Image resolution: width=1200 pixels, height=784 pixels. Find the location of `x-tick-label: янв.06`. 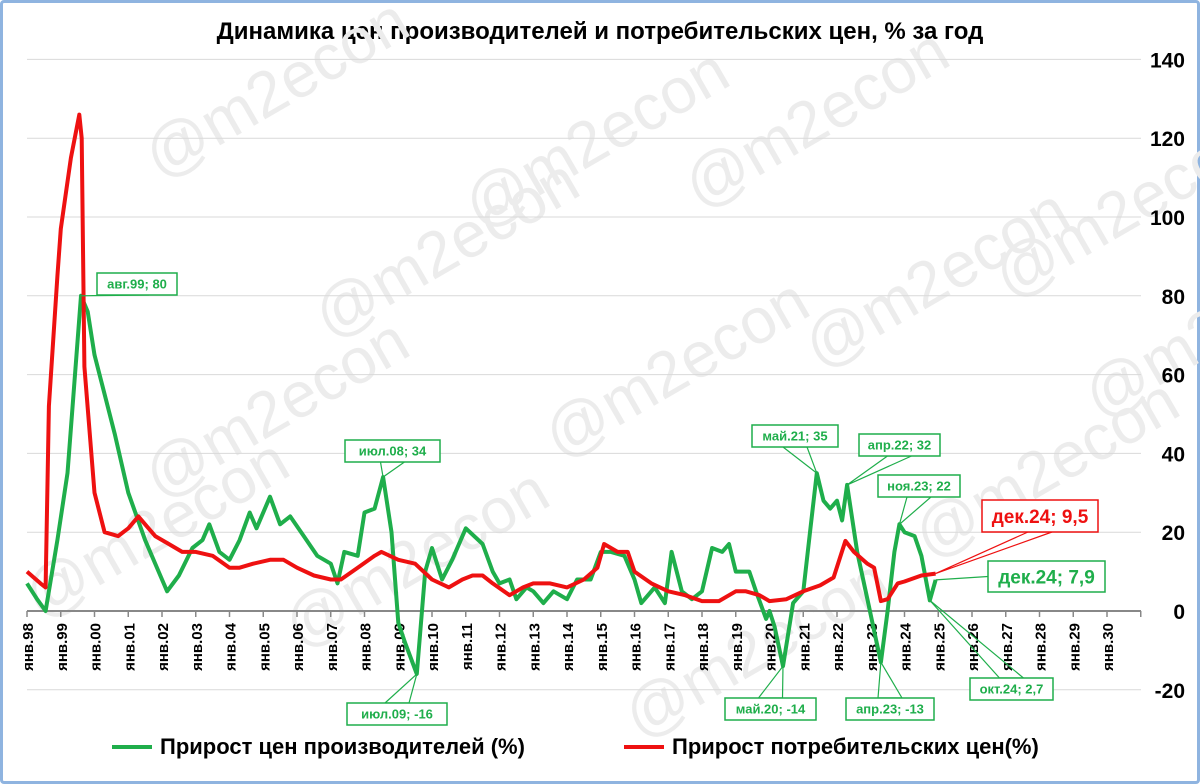

x-tick-label: янв.06 is located at coordinates (298, 647).